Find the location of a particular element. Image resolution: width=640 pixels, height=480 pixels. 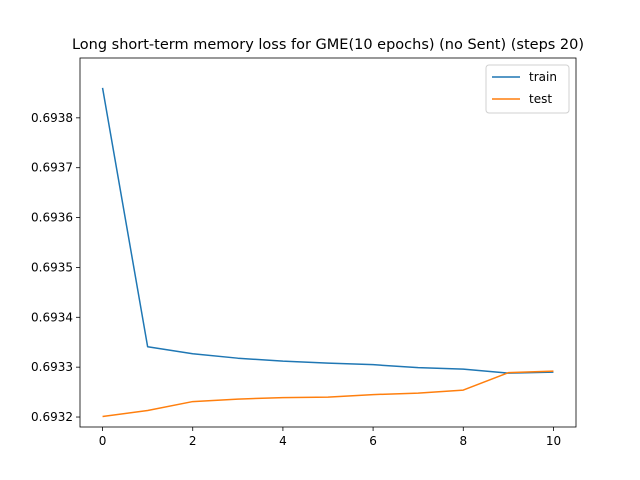

x-tick-label: 0 is located at coordinates (103, 441).